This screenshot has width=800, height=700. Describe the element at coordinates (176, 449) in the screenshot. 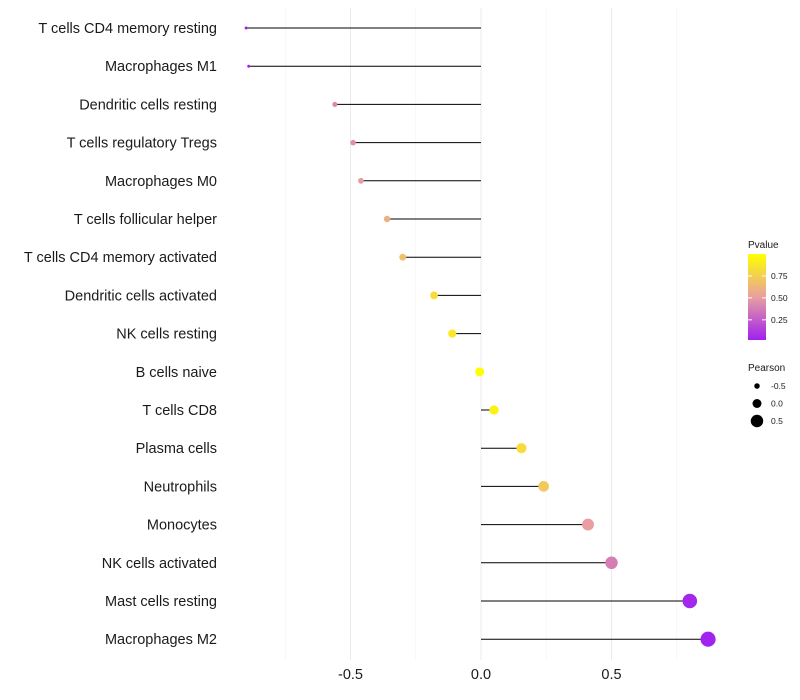

I see `y-axis-label: Plasma cells` at that location.